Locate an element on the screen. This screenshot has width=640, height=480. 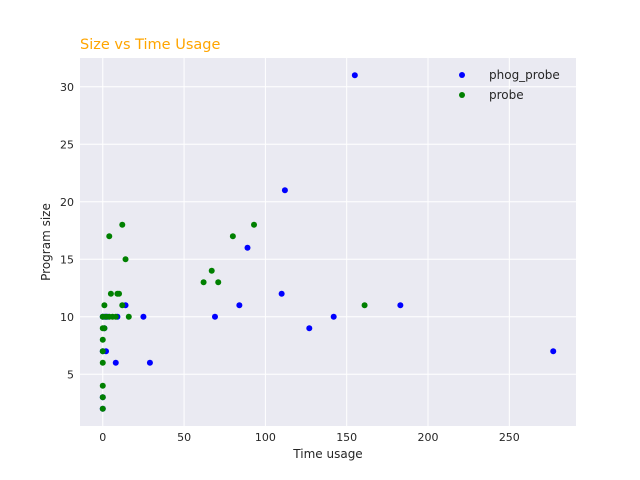
x-tick-label: 100 is located at coordinates (265, 437).